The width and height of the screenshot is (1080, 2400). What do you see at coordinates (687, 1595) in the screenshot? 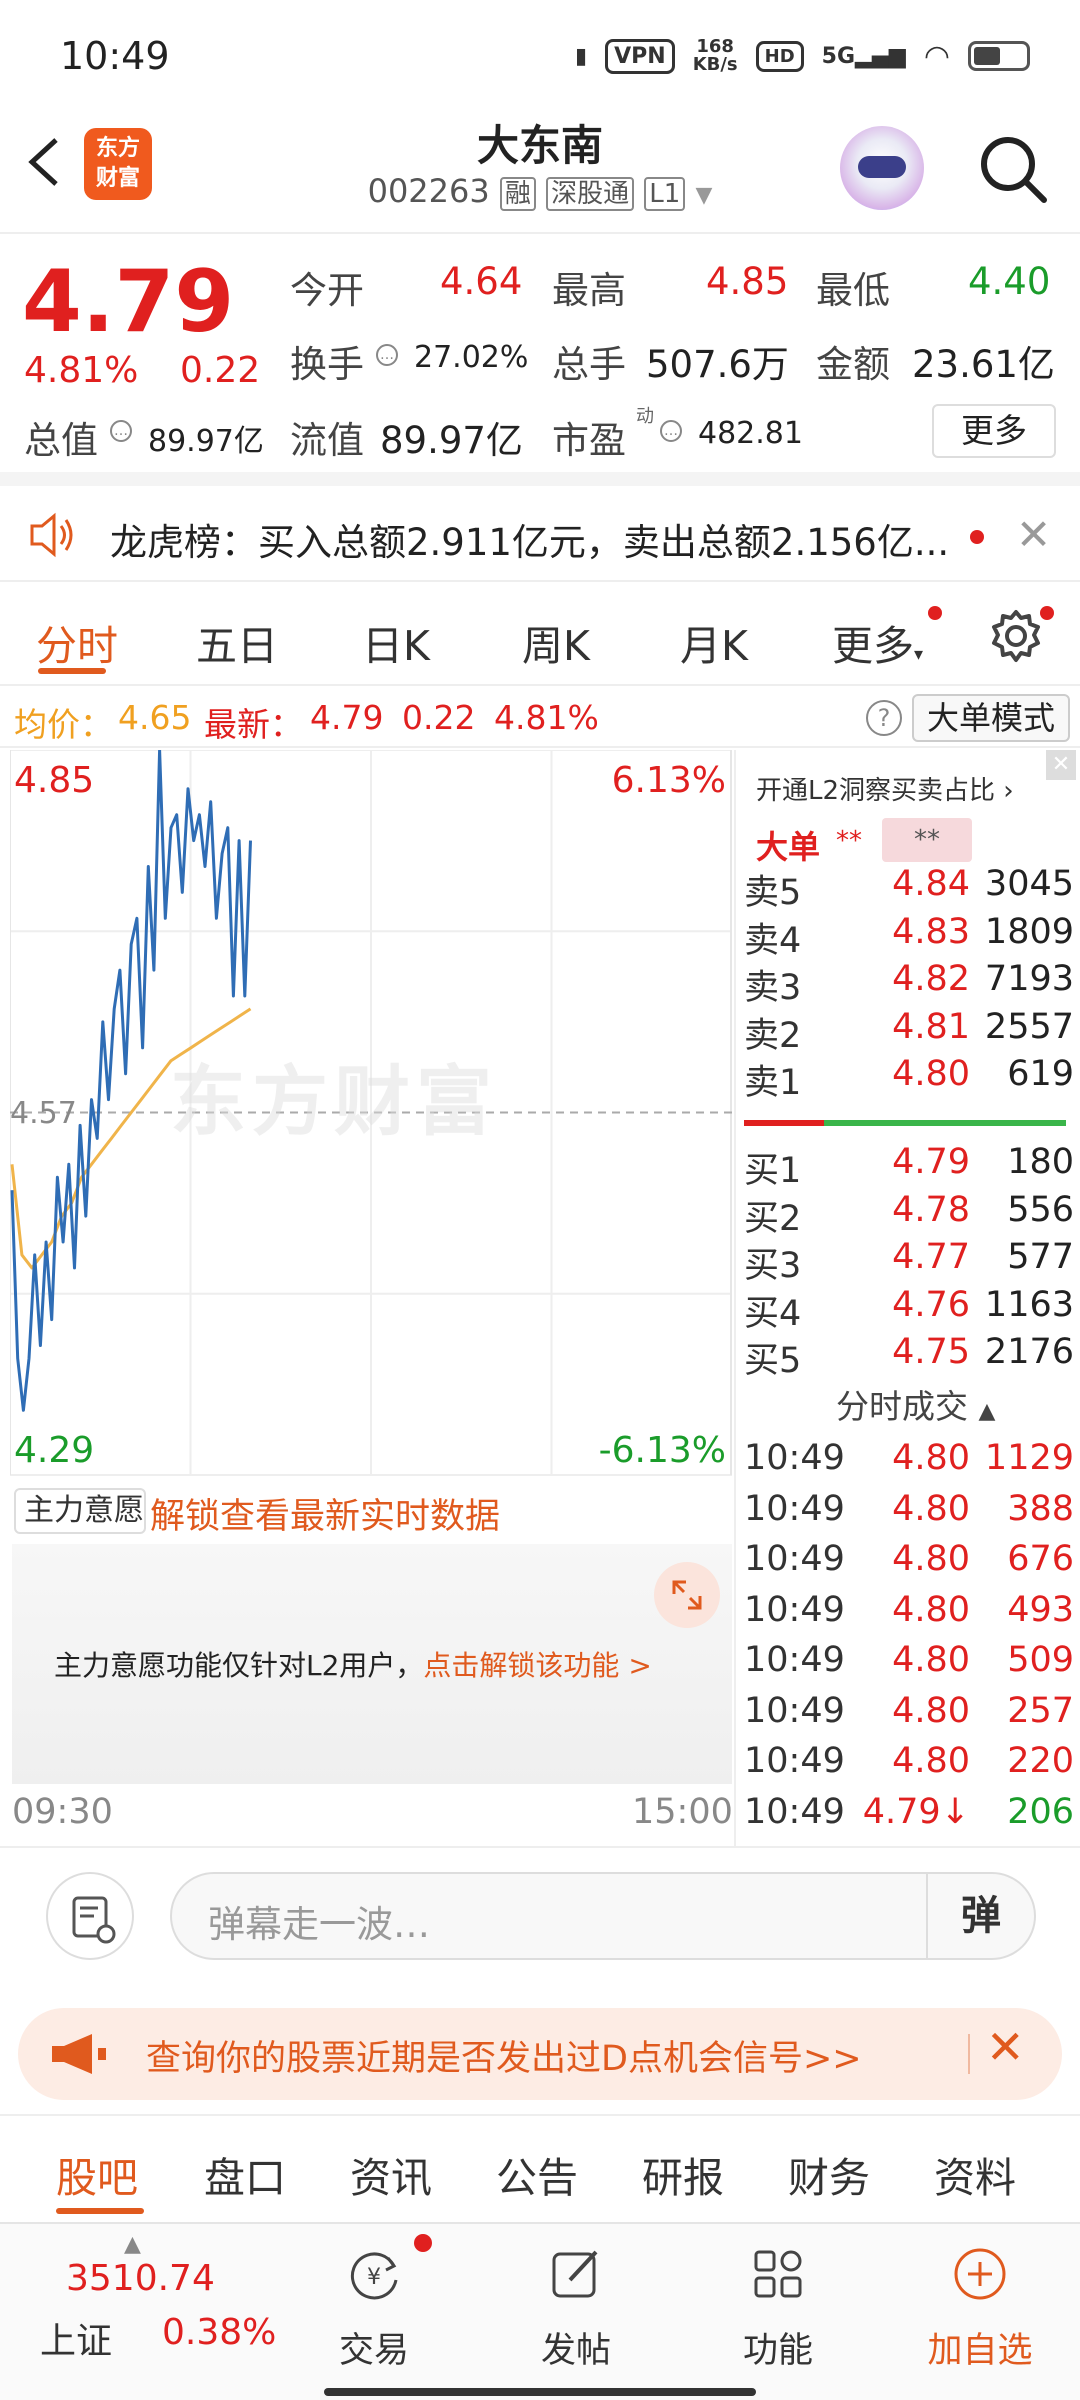
I see `expand-button` at bounding box center [687, 1595].